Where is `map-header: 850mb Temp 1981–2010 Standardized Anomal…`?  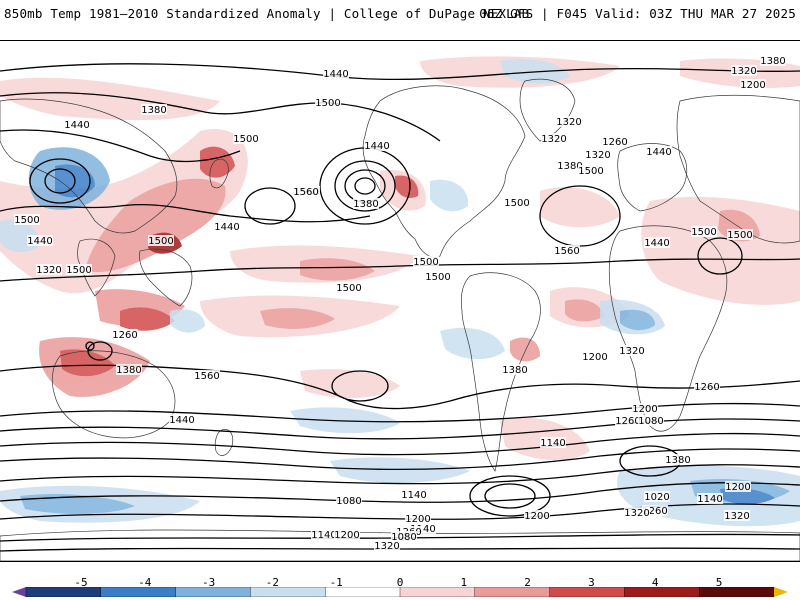 map-header: 850mb Temp 1981–2010 Standardized Anomal… is located at coordinates (400, 17).